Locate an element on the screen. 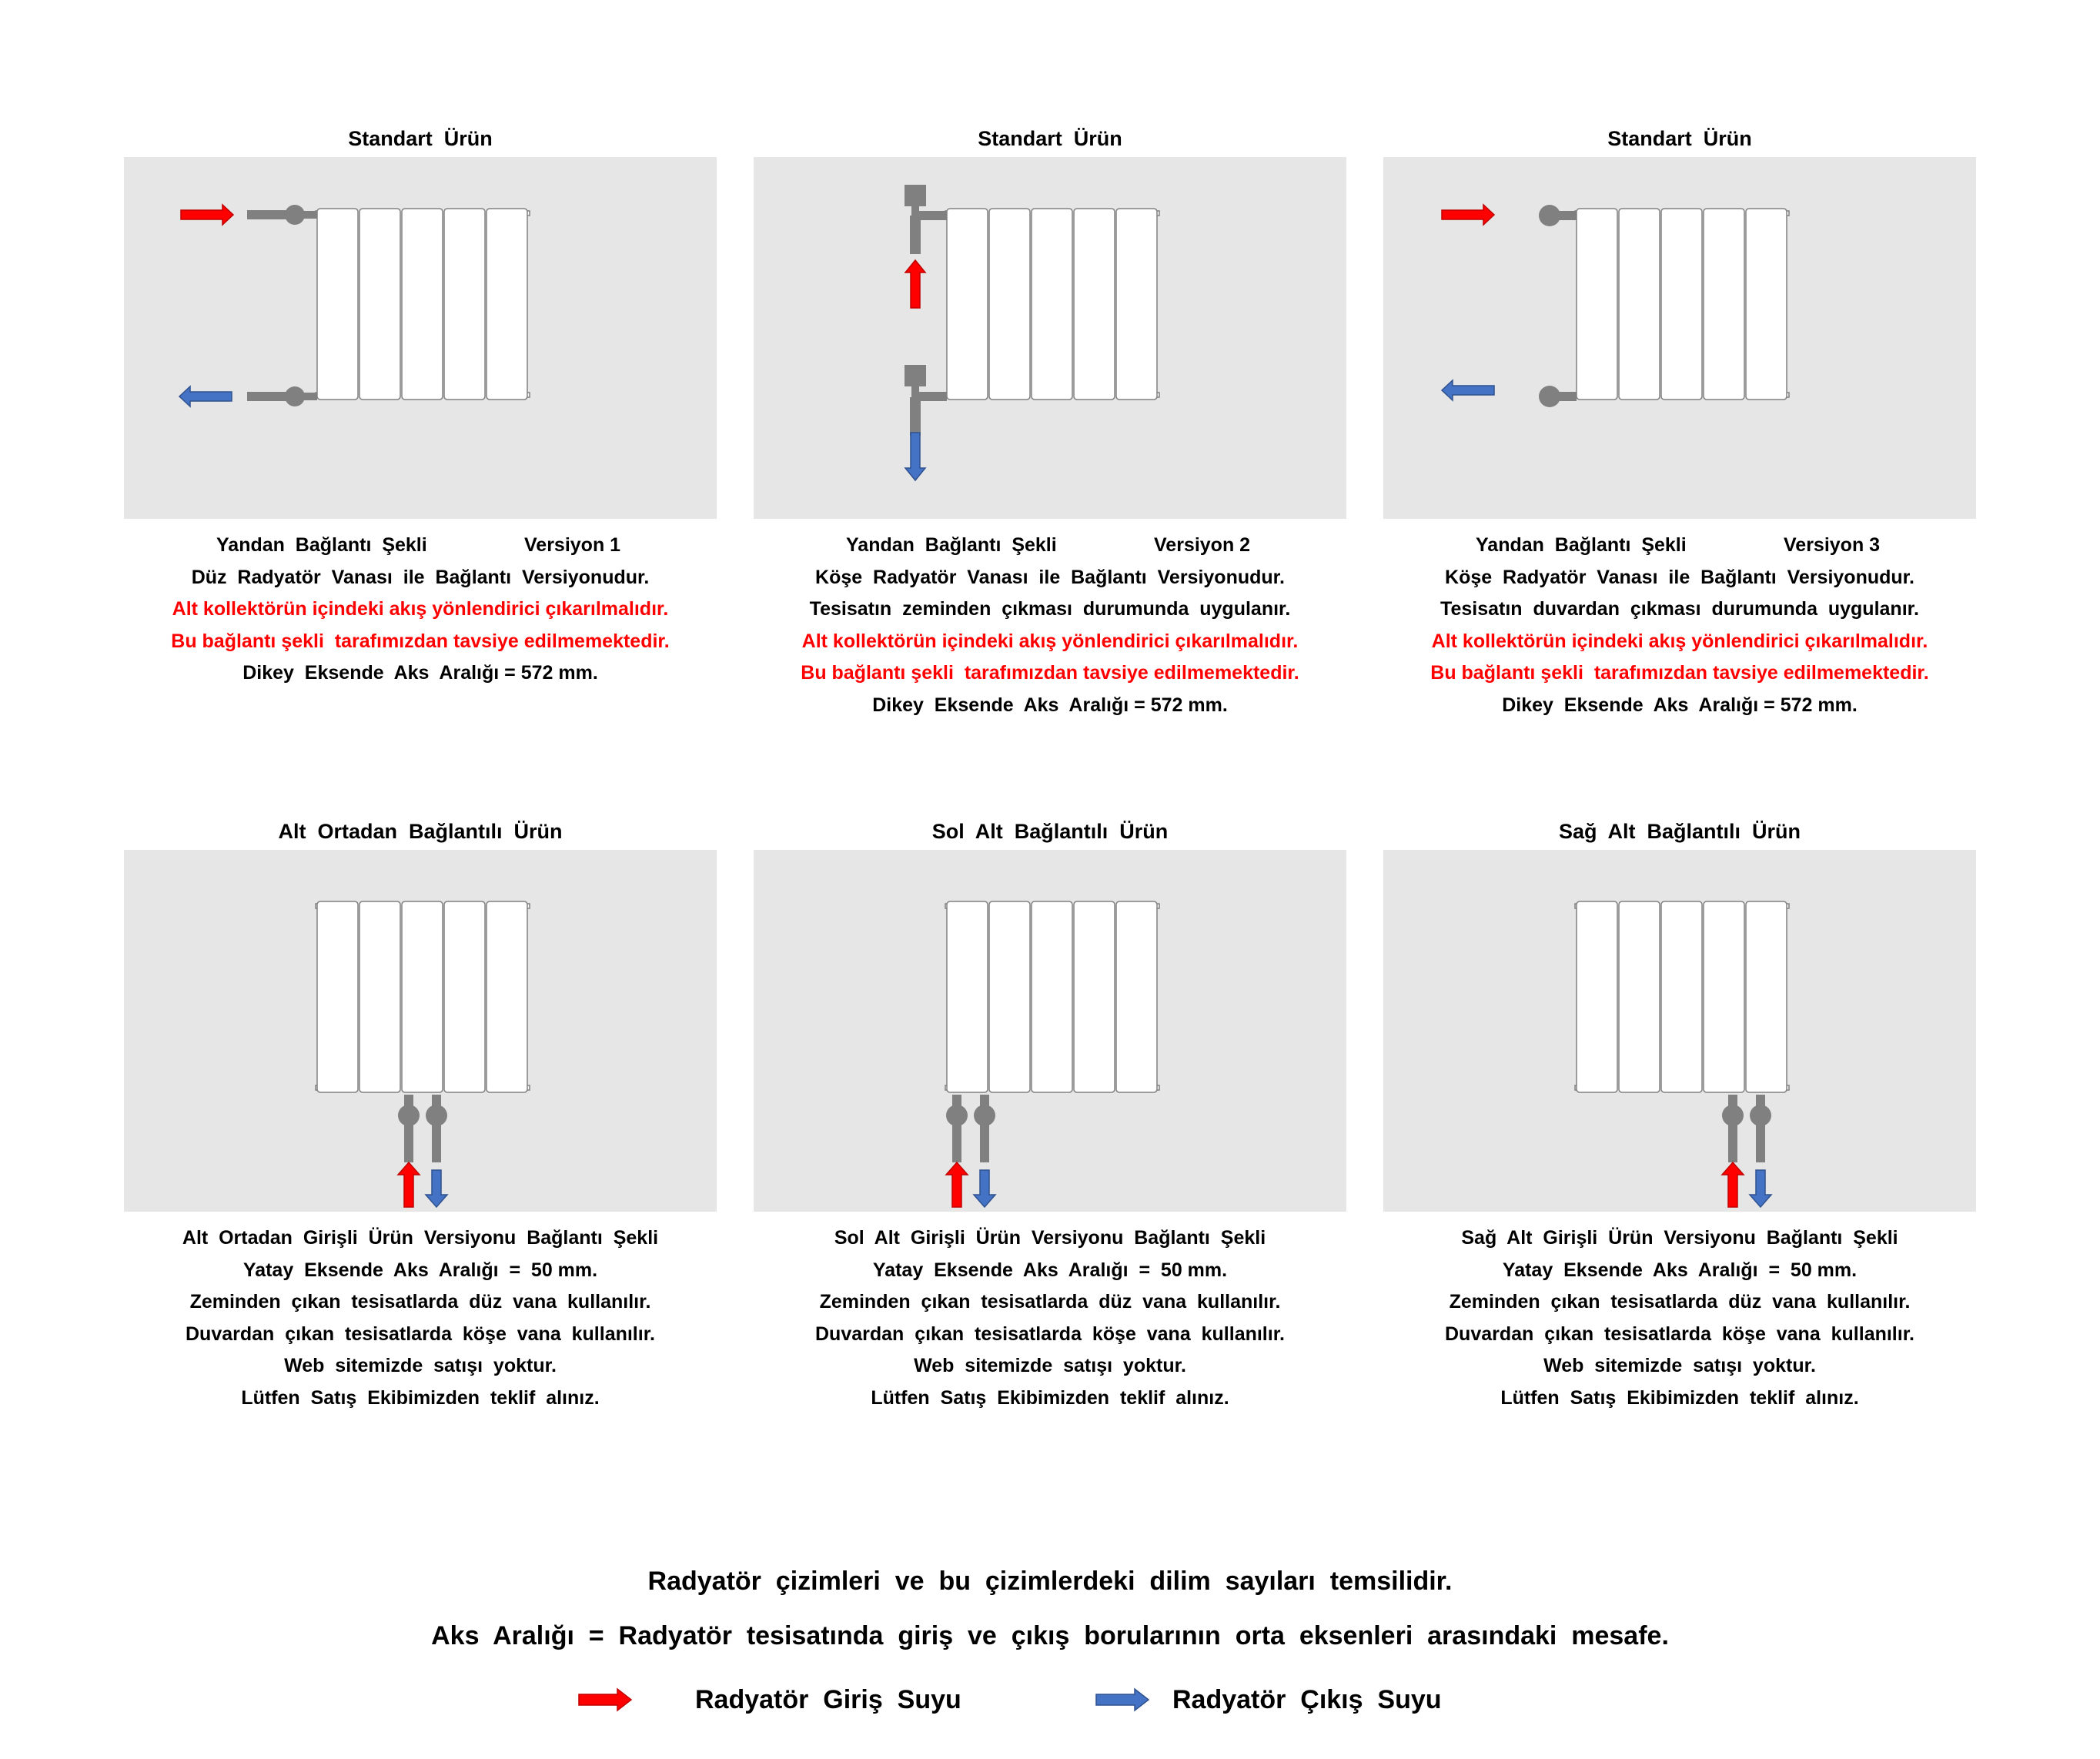  diagram-bottom-left is located at coordinates (1052, 1055).